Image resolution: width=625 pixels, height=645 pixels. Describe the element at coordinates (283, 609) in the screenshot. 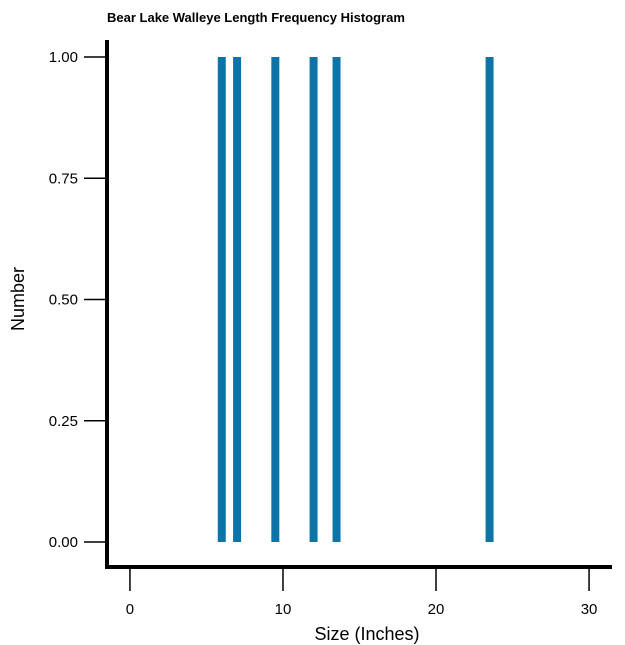

I see `x-tick-label: 10` at that location.